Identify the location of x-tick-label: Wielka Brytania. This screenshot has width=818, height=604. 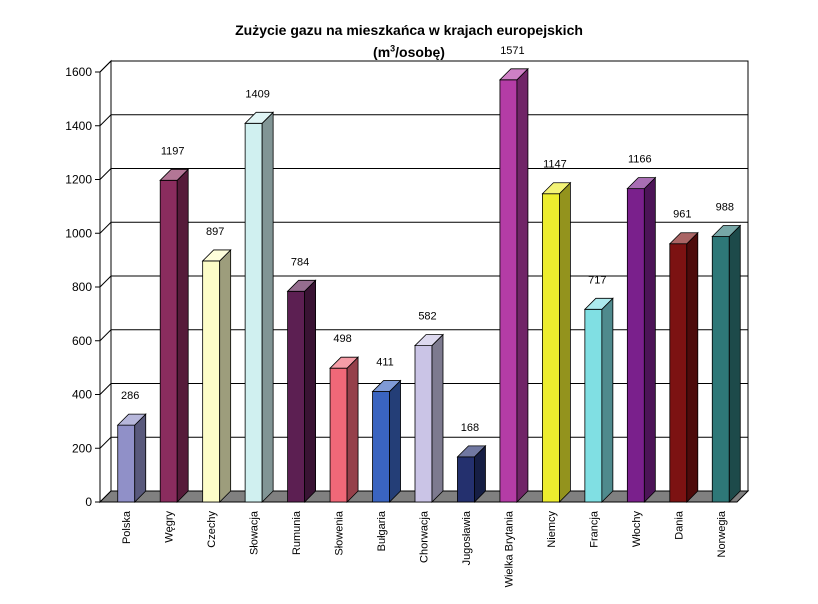
(509, 548).